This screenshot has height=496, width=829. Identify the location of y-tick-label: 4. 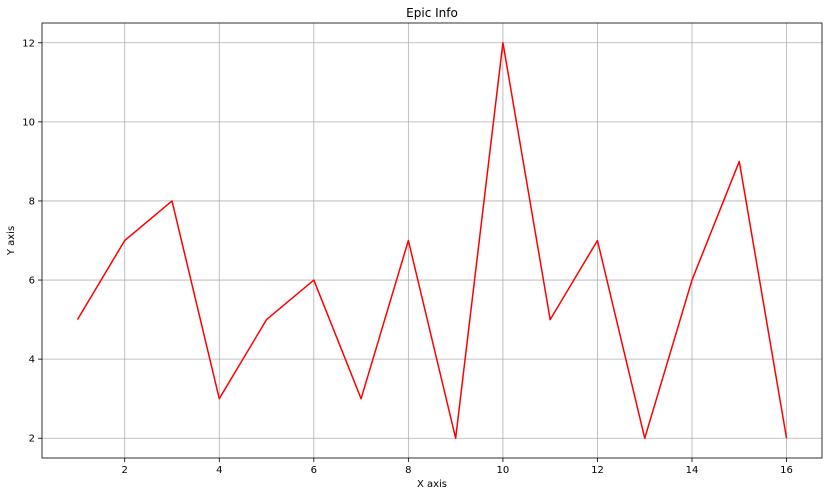
(32, 360).